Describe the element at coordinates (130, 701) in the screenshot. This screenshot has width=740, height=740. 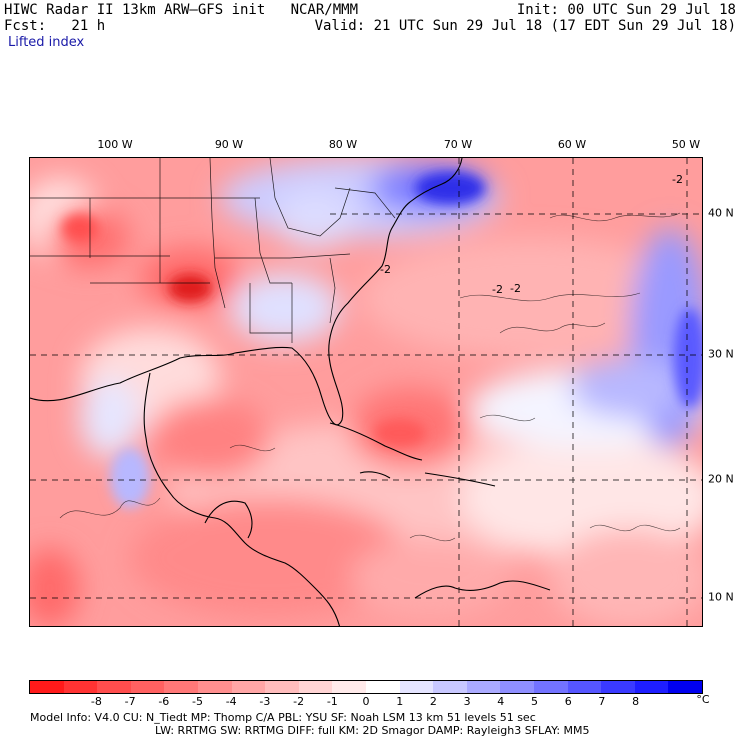
I see `colorbar-tick-label: -7` at that location.